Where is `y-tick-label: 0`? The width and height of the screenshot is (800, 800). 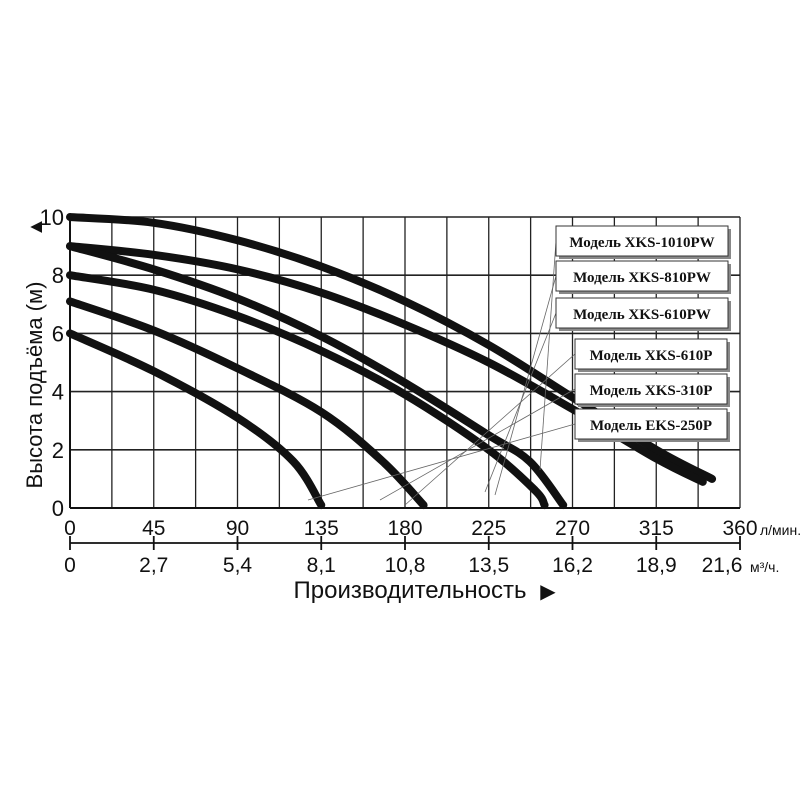 y-tick-label: 0 is located at coordinates (58, 508).